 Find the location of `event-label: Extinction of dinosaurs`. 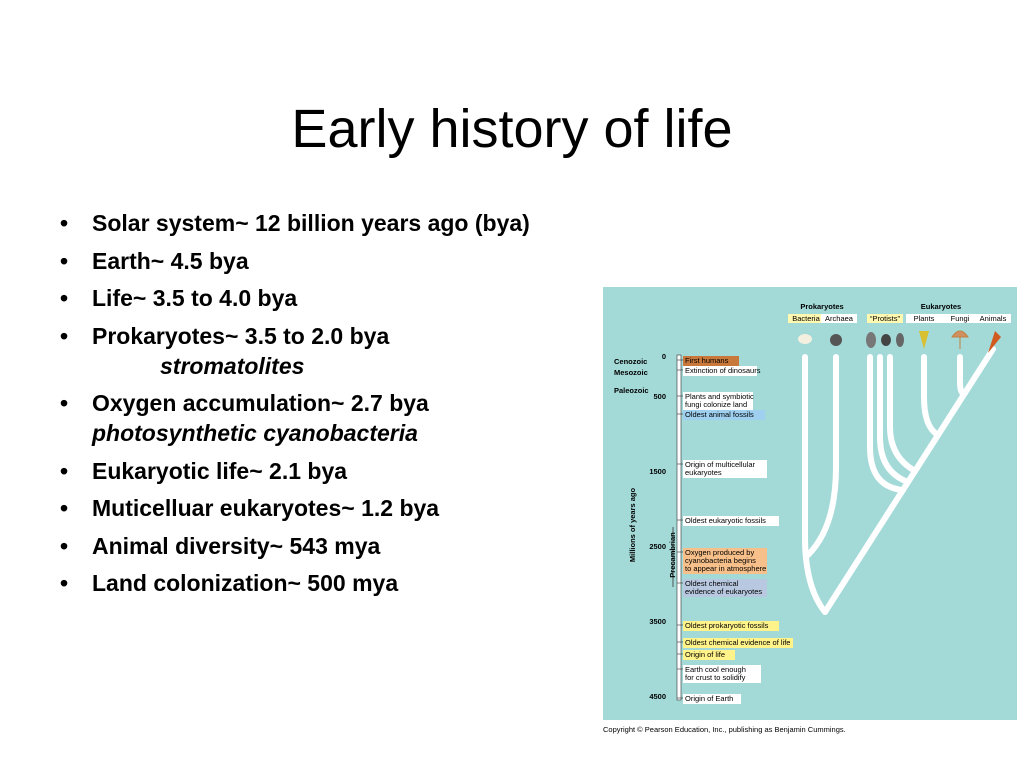

event-label: Extinction of dinosaurs is located at coordinates (723, 370).